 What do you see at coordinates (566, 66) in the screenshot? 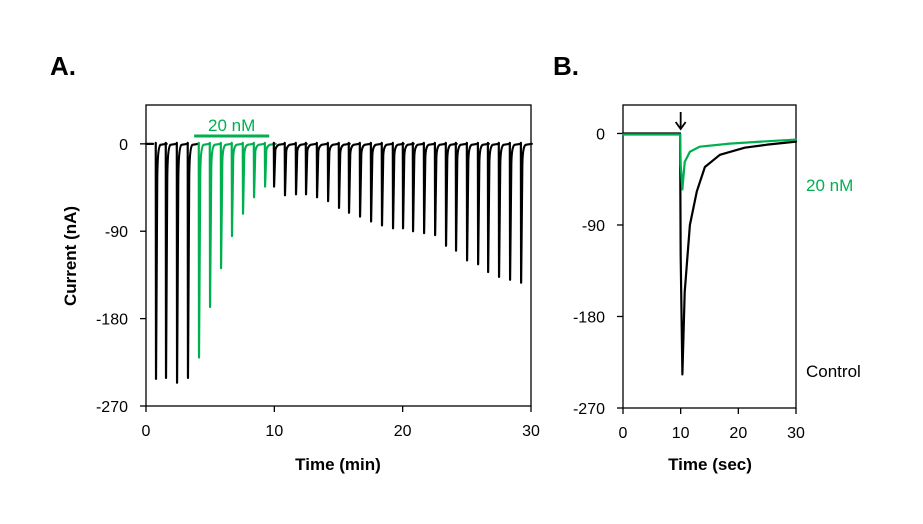
I see `panel-b-label: B.` at bounding box center [566, 66].